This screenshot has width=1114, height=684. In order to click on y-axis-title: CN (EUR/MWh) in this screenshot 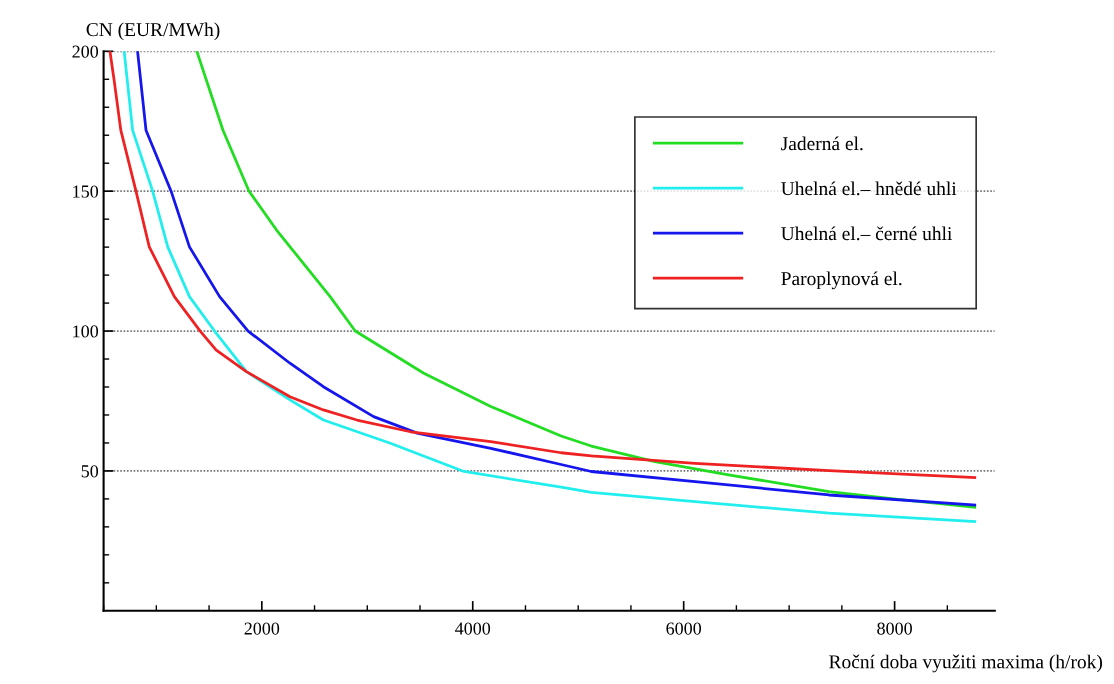, I will do `click(153, 31)`.